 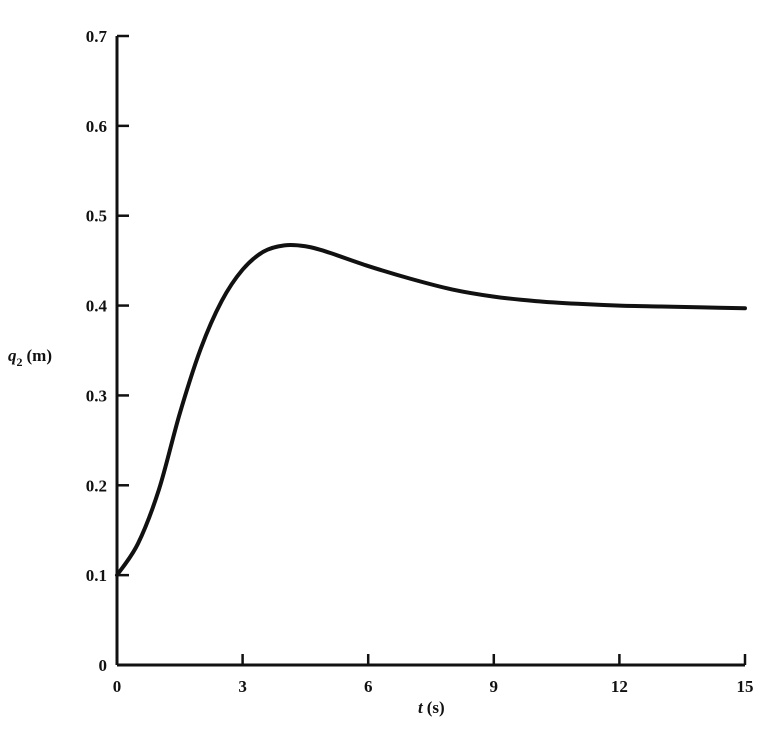 I want to click on y-tick-label: 0.3, so click(x=96, y=395).